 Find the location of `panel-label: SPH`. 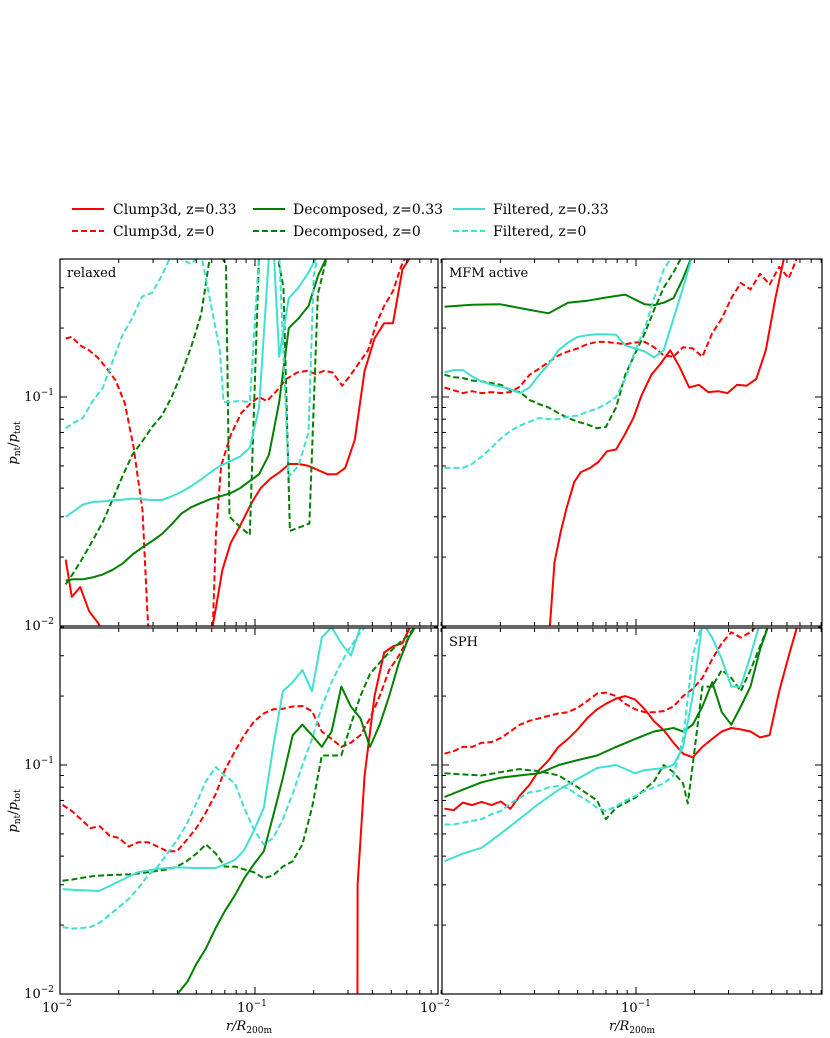

panel-label: SPH is located at coordinates (463, 642).